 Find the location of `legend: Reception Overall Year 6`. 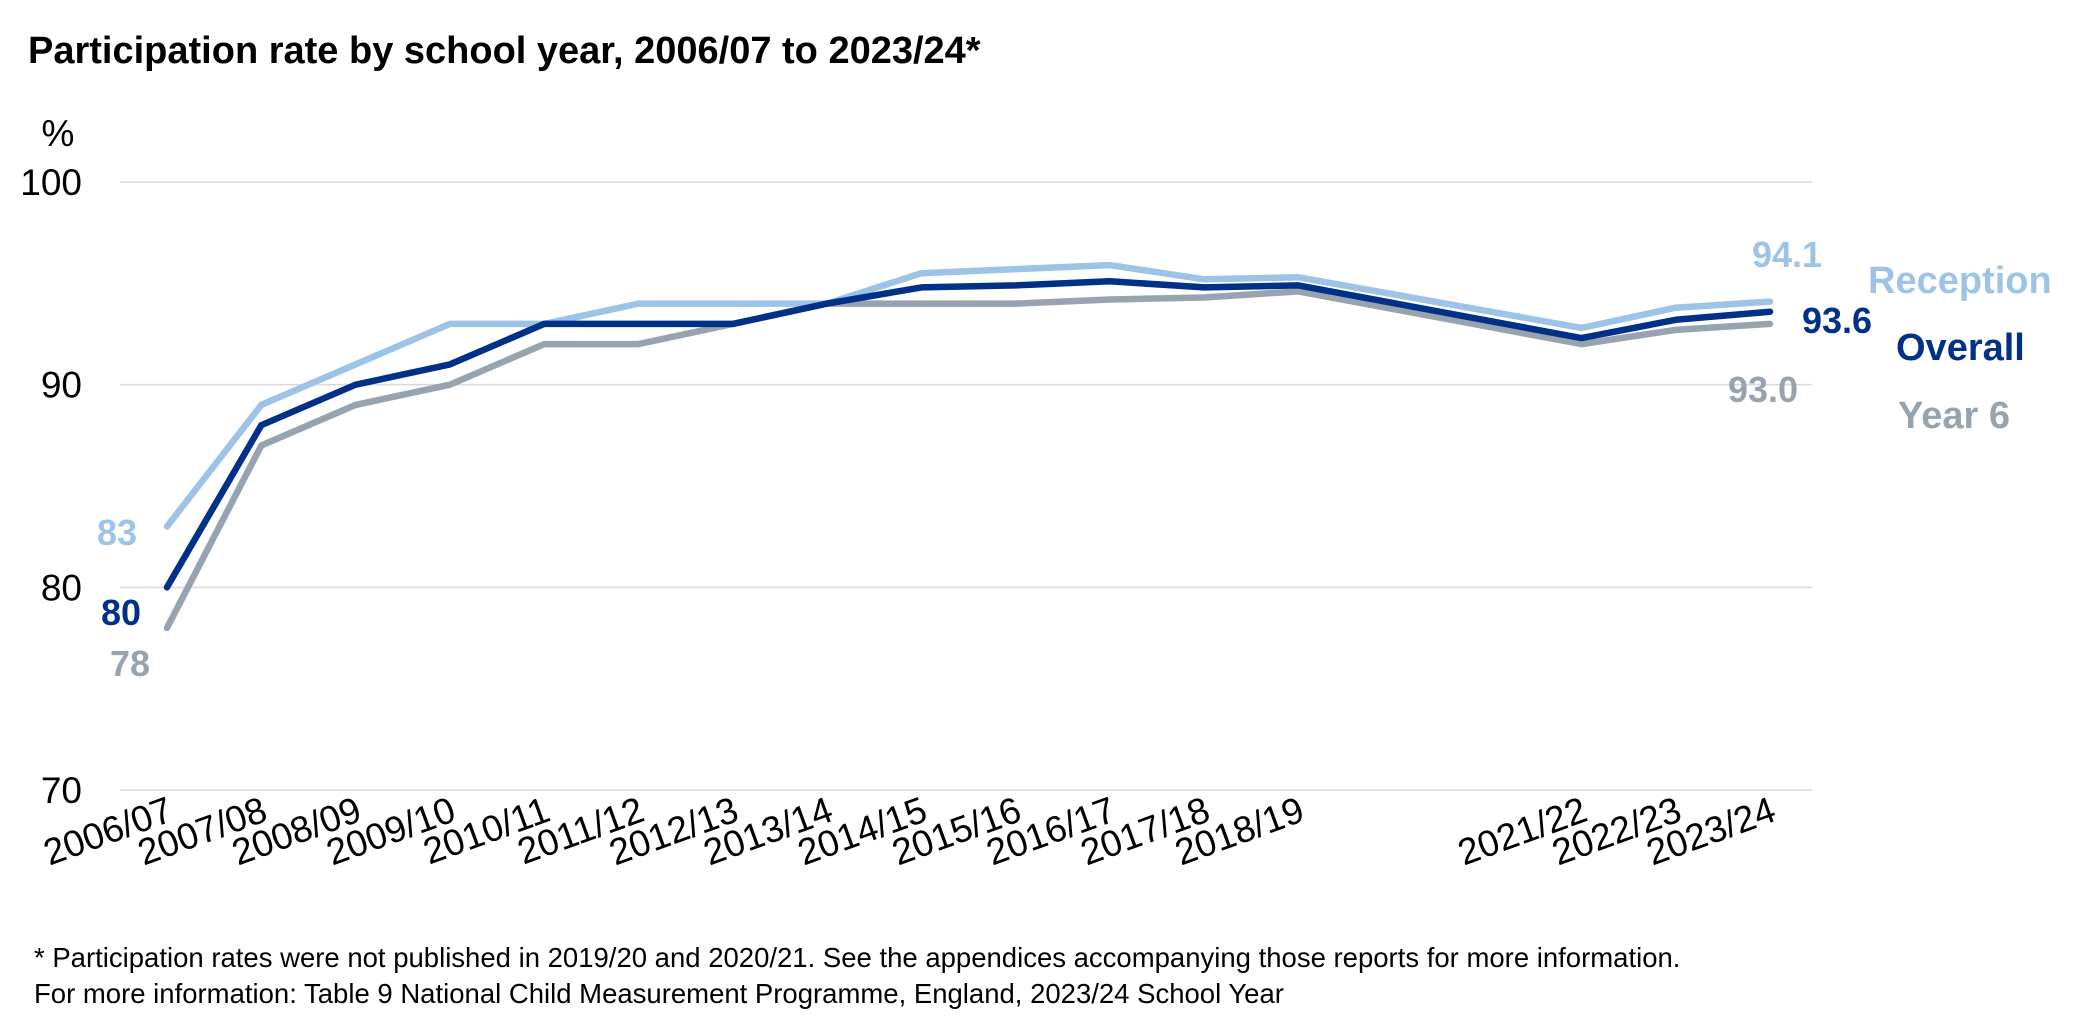

legend: Reception Overall Year 6 is located at coordinates (1960, 348).